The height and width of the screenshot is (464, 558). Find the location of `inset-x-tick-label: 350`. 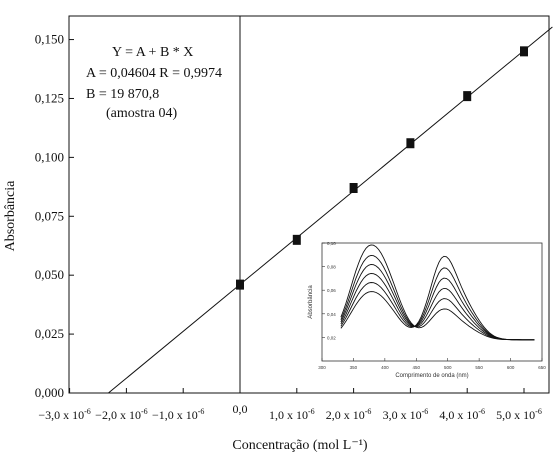

inset-x-tick-label: 350 is located at coordinates (354, 367).